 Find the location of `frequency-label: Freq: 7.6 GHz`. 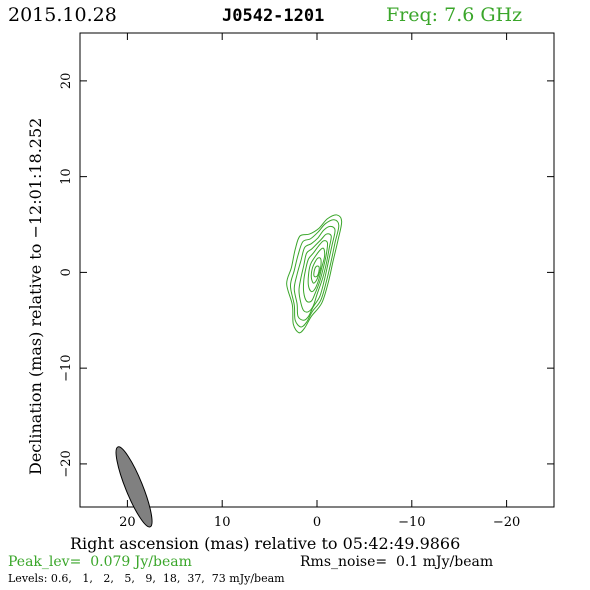

frequency-label: Freq: 7.6 GHz is located at coordinates (454, 15).